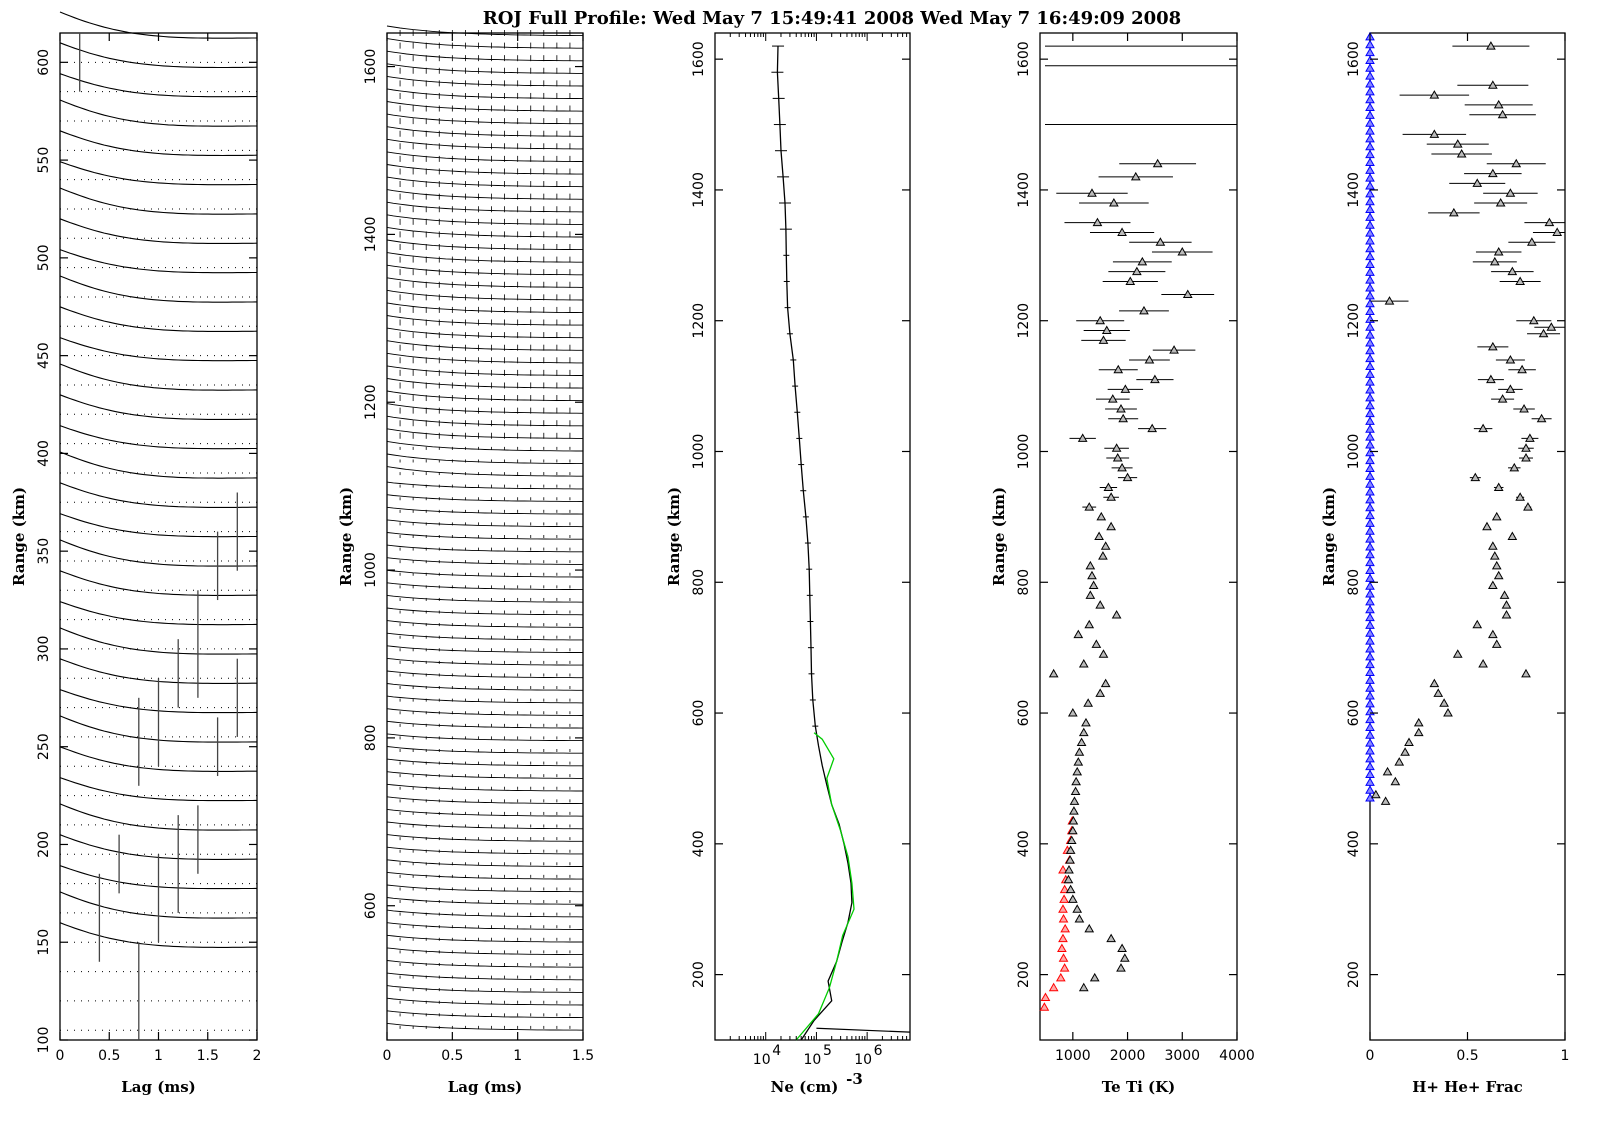 This screenshot has width=1600, height=1123. Describe the element at coordinates (1565, 1056) in the screenshot. I see `x-tick-label: 1` at that location.